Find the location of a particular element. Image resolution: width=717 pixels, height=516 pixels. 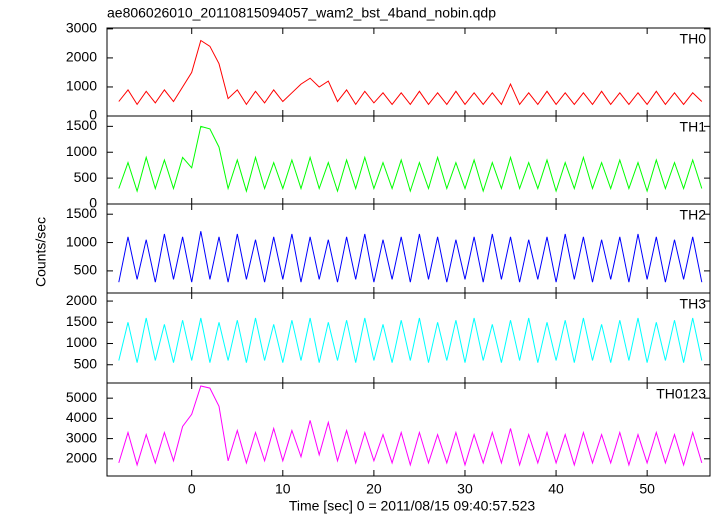

panel-label: TH0 is located at coordinates (693, 39).